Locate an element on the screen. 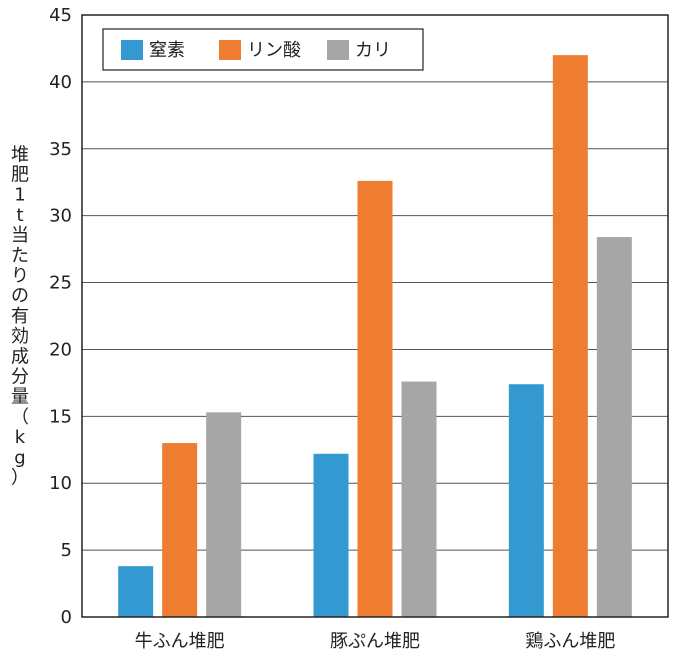 This screenshot has width=680, height=654. y-axis-title-glyph: 堆 is located at coordinates (20, 154).